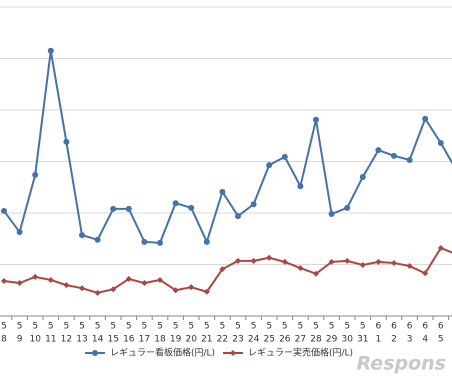 The image size is (452, 380). Describe the element at coordinates (425, 340) in the screenshot. I see `x-tick-day: 4` at that location.